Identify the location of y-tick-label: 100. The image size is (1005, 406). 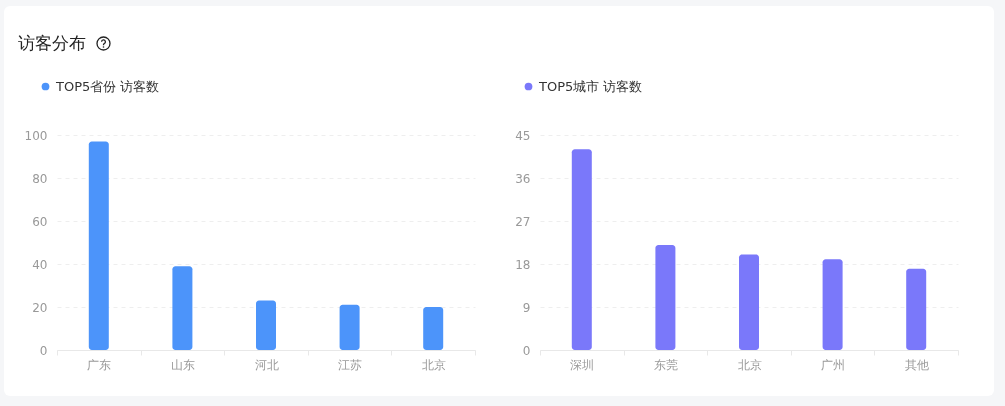
(36, 135).